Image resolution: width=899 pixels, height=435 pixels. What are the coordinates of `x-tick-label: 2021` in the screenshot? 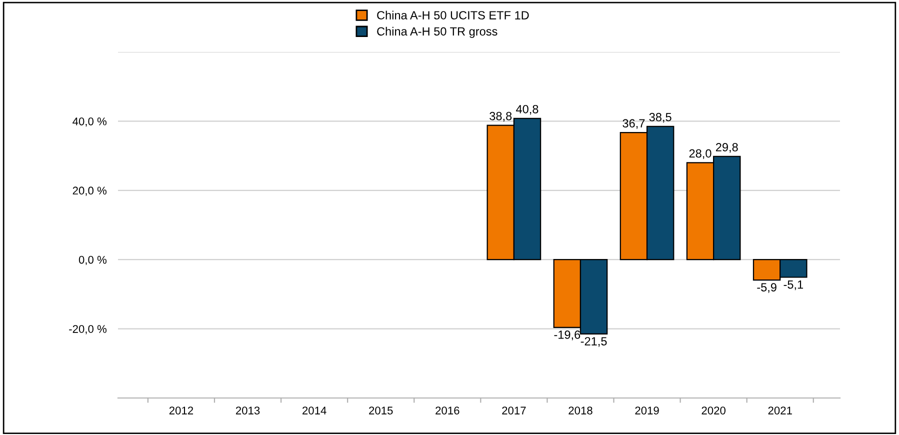 It's located at (780, 410).